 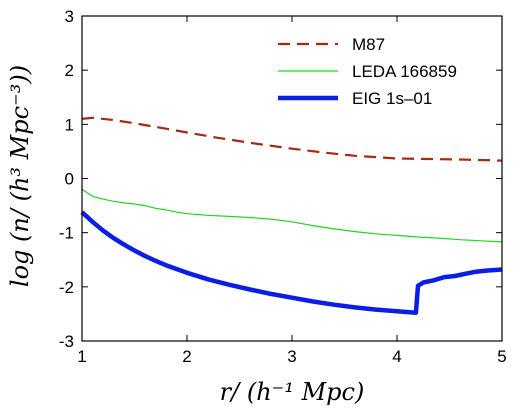 I want to click on x-tick-label: 3, so click(x=291, y=356).